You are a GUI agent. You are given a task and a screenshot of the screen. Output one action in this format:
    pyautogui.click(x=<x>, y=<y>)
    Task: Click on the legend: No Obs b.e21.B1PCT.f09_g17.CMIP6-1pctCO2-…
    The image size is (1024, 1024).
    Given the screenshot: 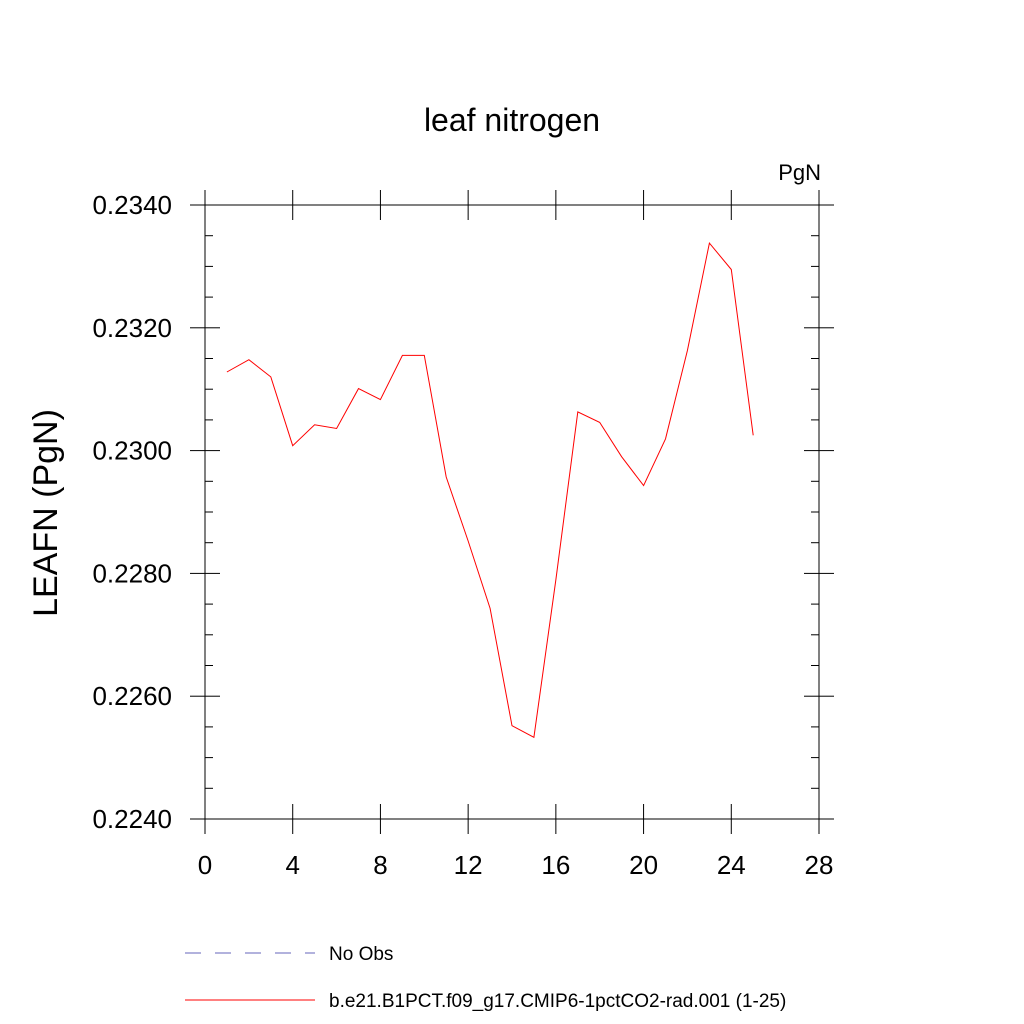 What is the action you would take?
    pyautogui.click(x=485, y=978)
    